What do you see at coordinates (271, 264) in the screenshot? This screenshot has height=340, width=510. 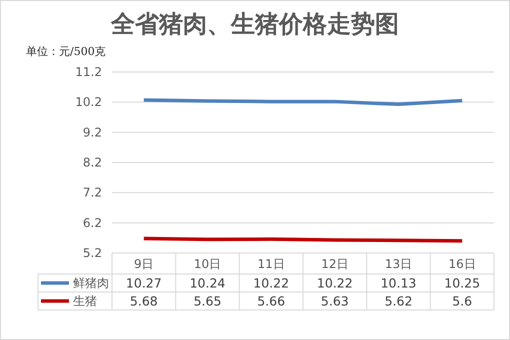 I see `x-tick-label: 11日` at bounding box center [271, 264].